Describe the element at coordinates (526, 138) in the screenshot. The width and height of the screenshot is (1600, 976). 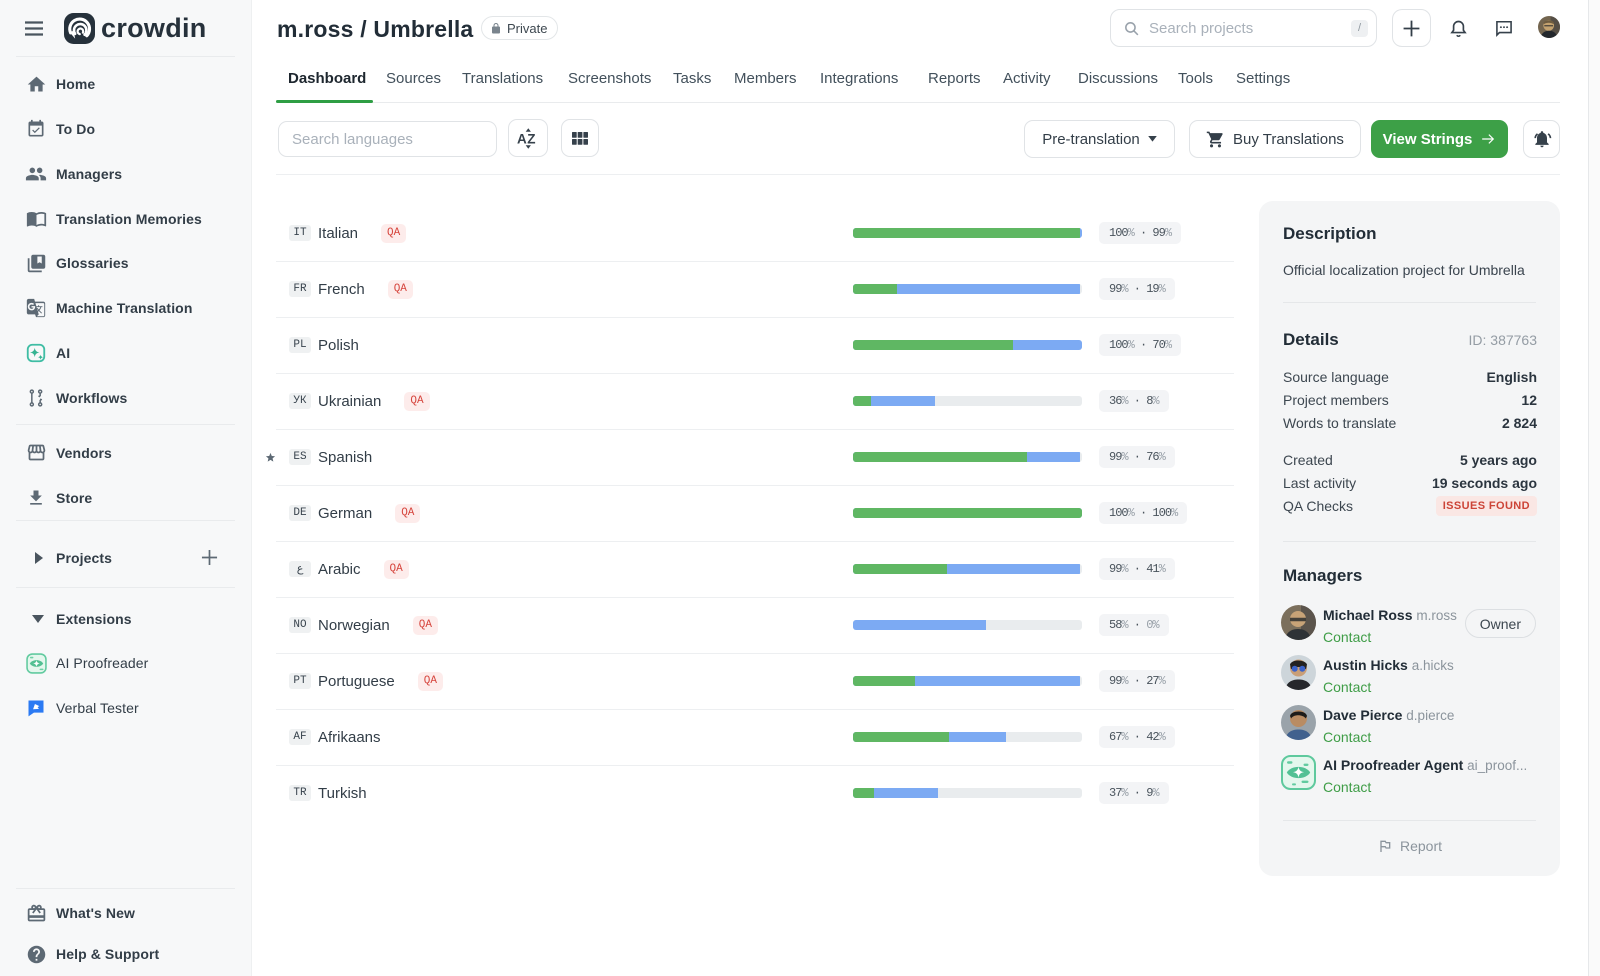
I see `svg-text: AZ` at that location.